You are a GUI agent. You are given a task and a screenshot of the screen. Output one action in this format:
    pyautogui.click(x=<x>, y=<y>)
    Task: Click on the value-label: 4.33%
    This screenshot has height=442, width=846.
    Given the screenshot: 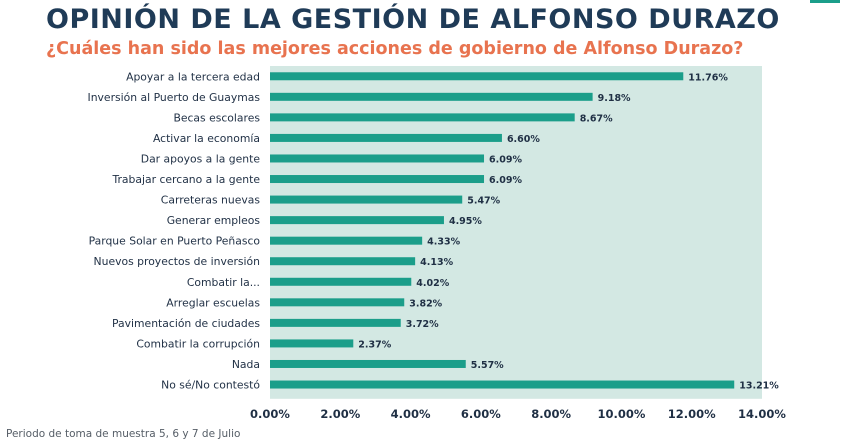 What is the action you would take?
    pyautogui.click(x=443, y=242)
    